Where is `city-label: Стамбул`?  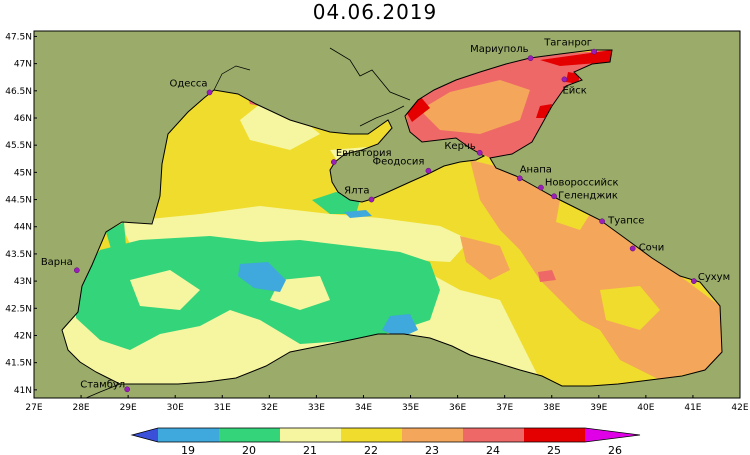
city-label: Стамбул is located at coordinates (102, 384).